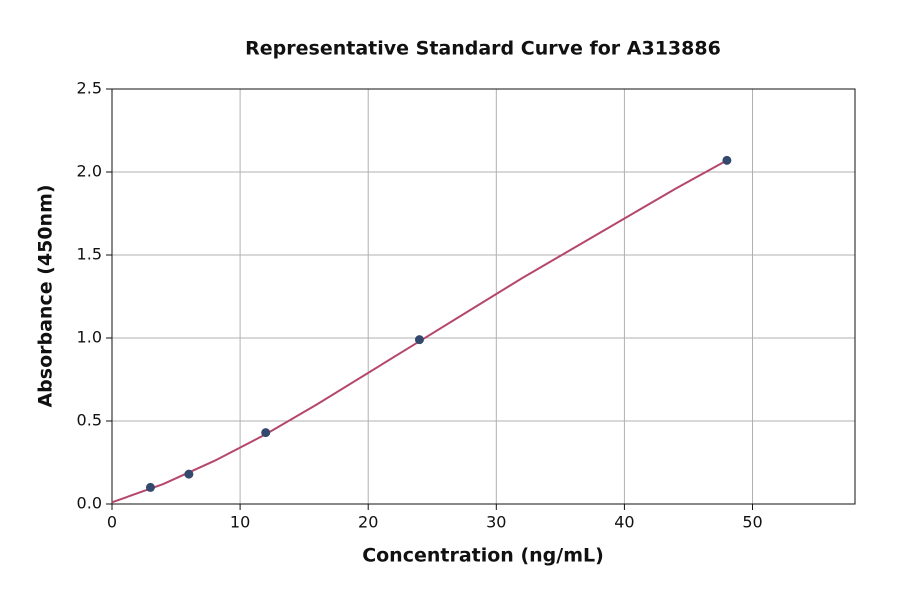 Image resolution: width=900 pixels, height=594 pixels. What do you see at coordinates (89, 88) in the screenshot?
I see `y-tick-label: 2.5` at bounding box center [89, 88].